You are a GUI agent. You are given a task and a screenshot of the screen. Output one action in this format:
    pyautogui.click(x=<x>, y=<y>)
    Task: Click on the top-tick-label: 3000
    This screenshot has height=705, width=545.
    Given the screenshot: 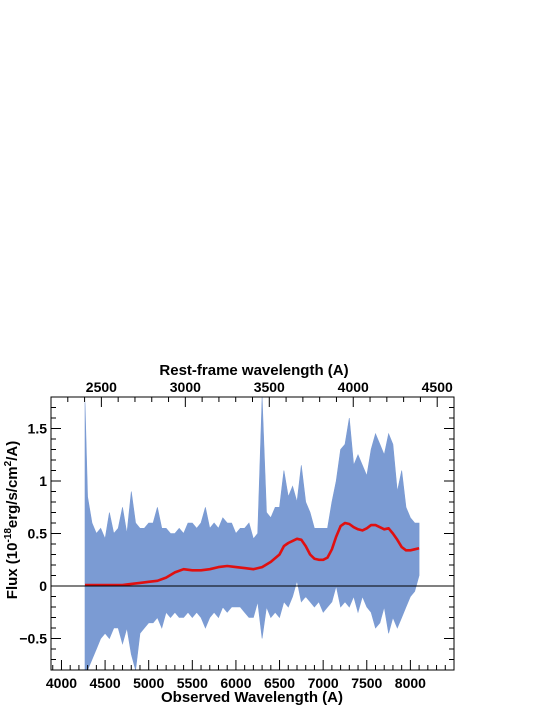 What is the action you would take?
    pyautogui.click(x=185, y=387)
    